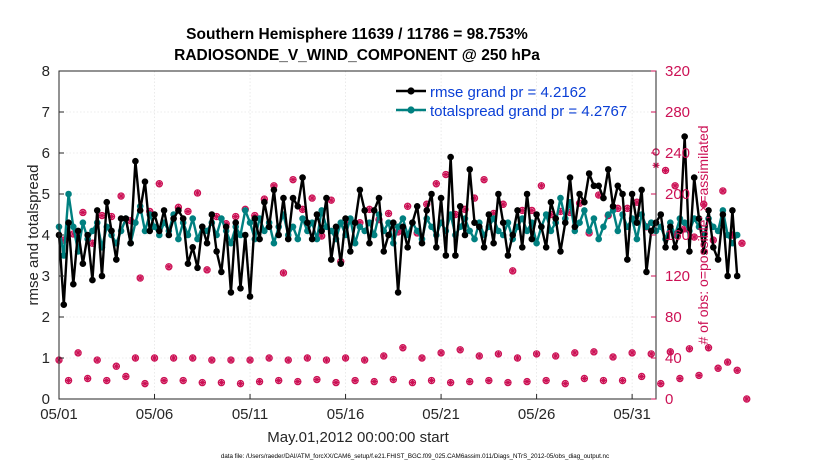 The width and height of the screenshot is (830, 475). I want to click on x-tick-label: 05/16, so click(346, 414).